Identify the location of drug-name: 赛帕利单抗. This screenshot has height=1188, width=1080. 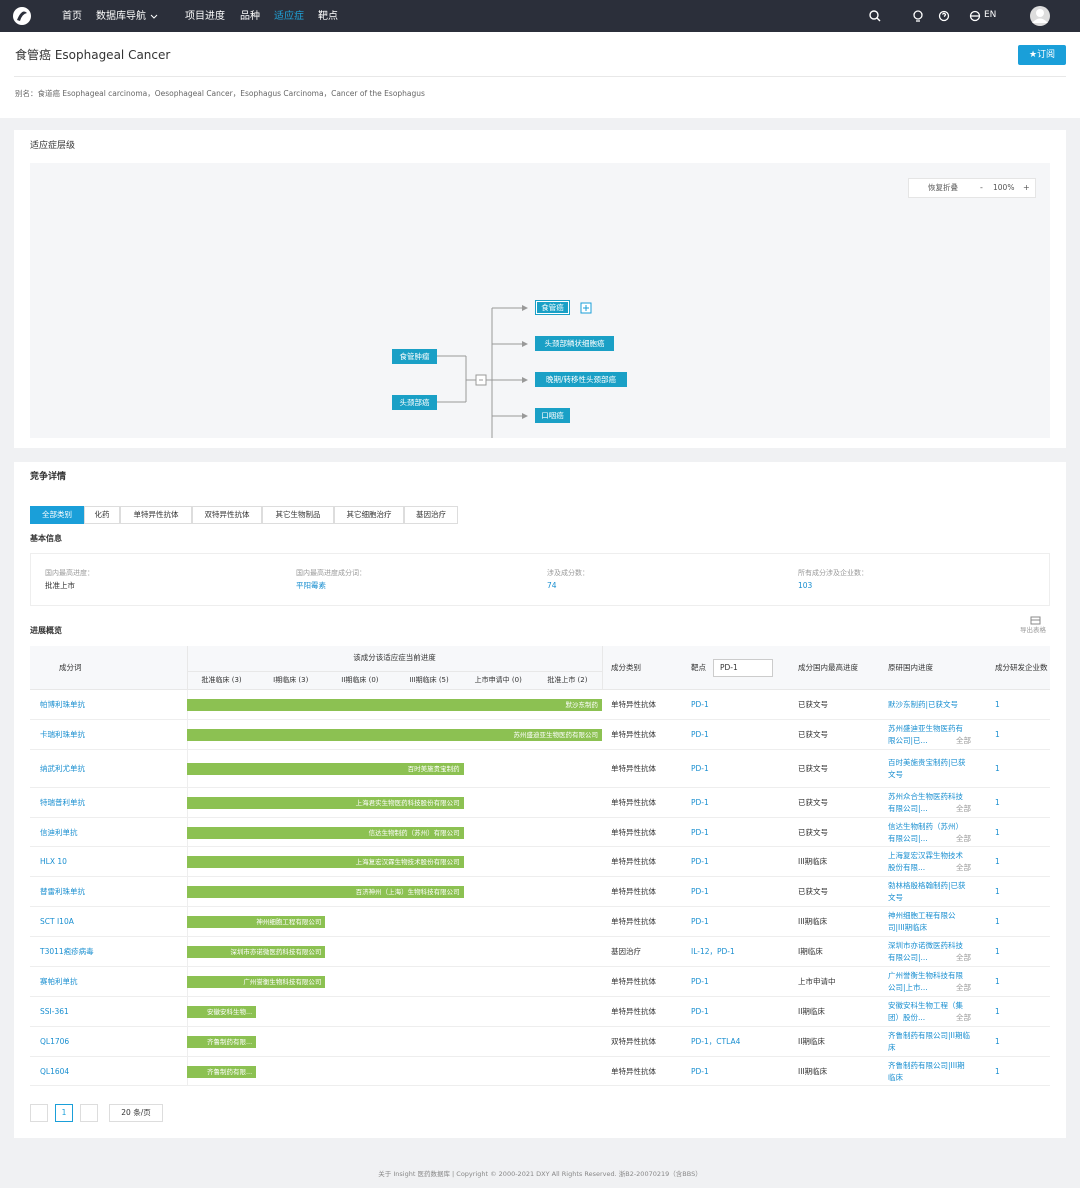
(59, 982).